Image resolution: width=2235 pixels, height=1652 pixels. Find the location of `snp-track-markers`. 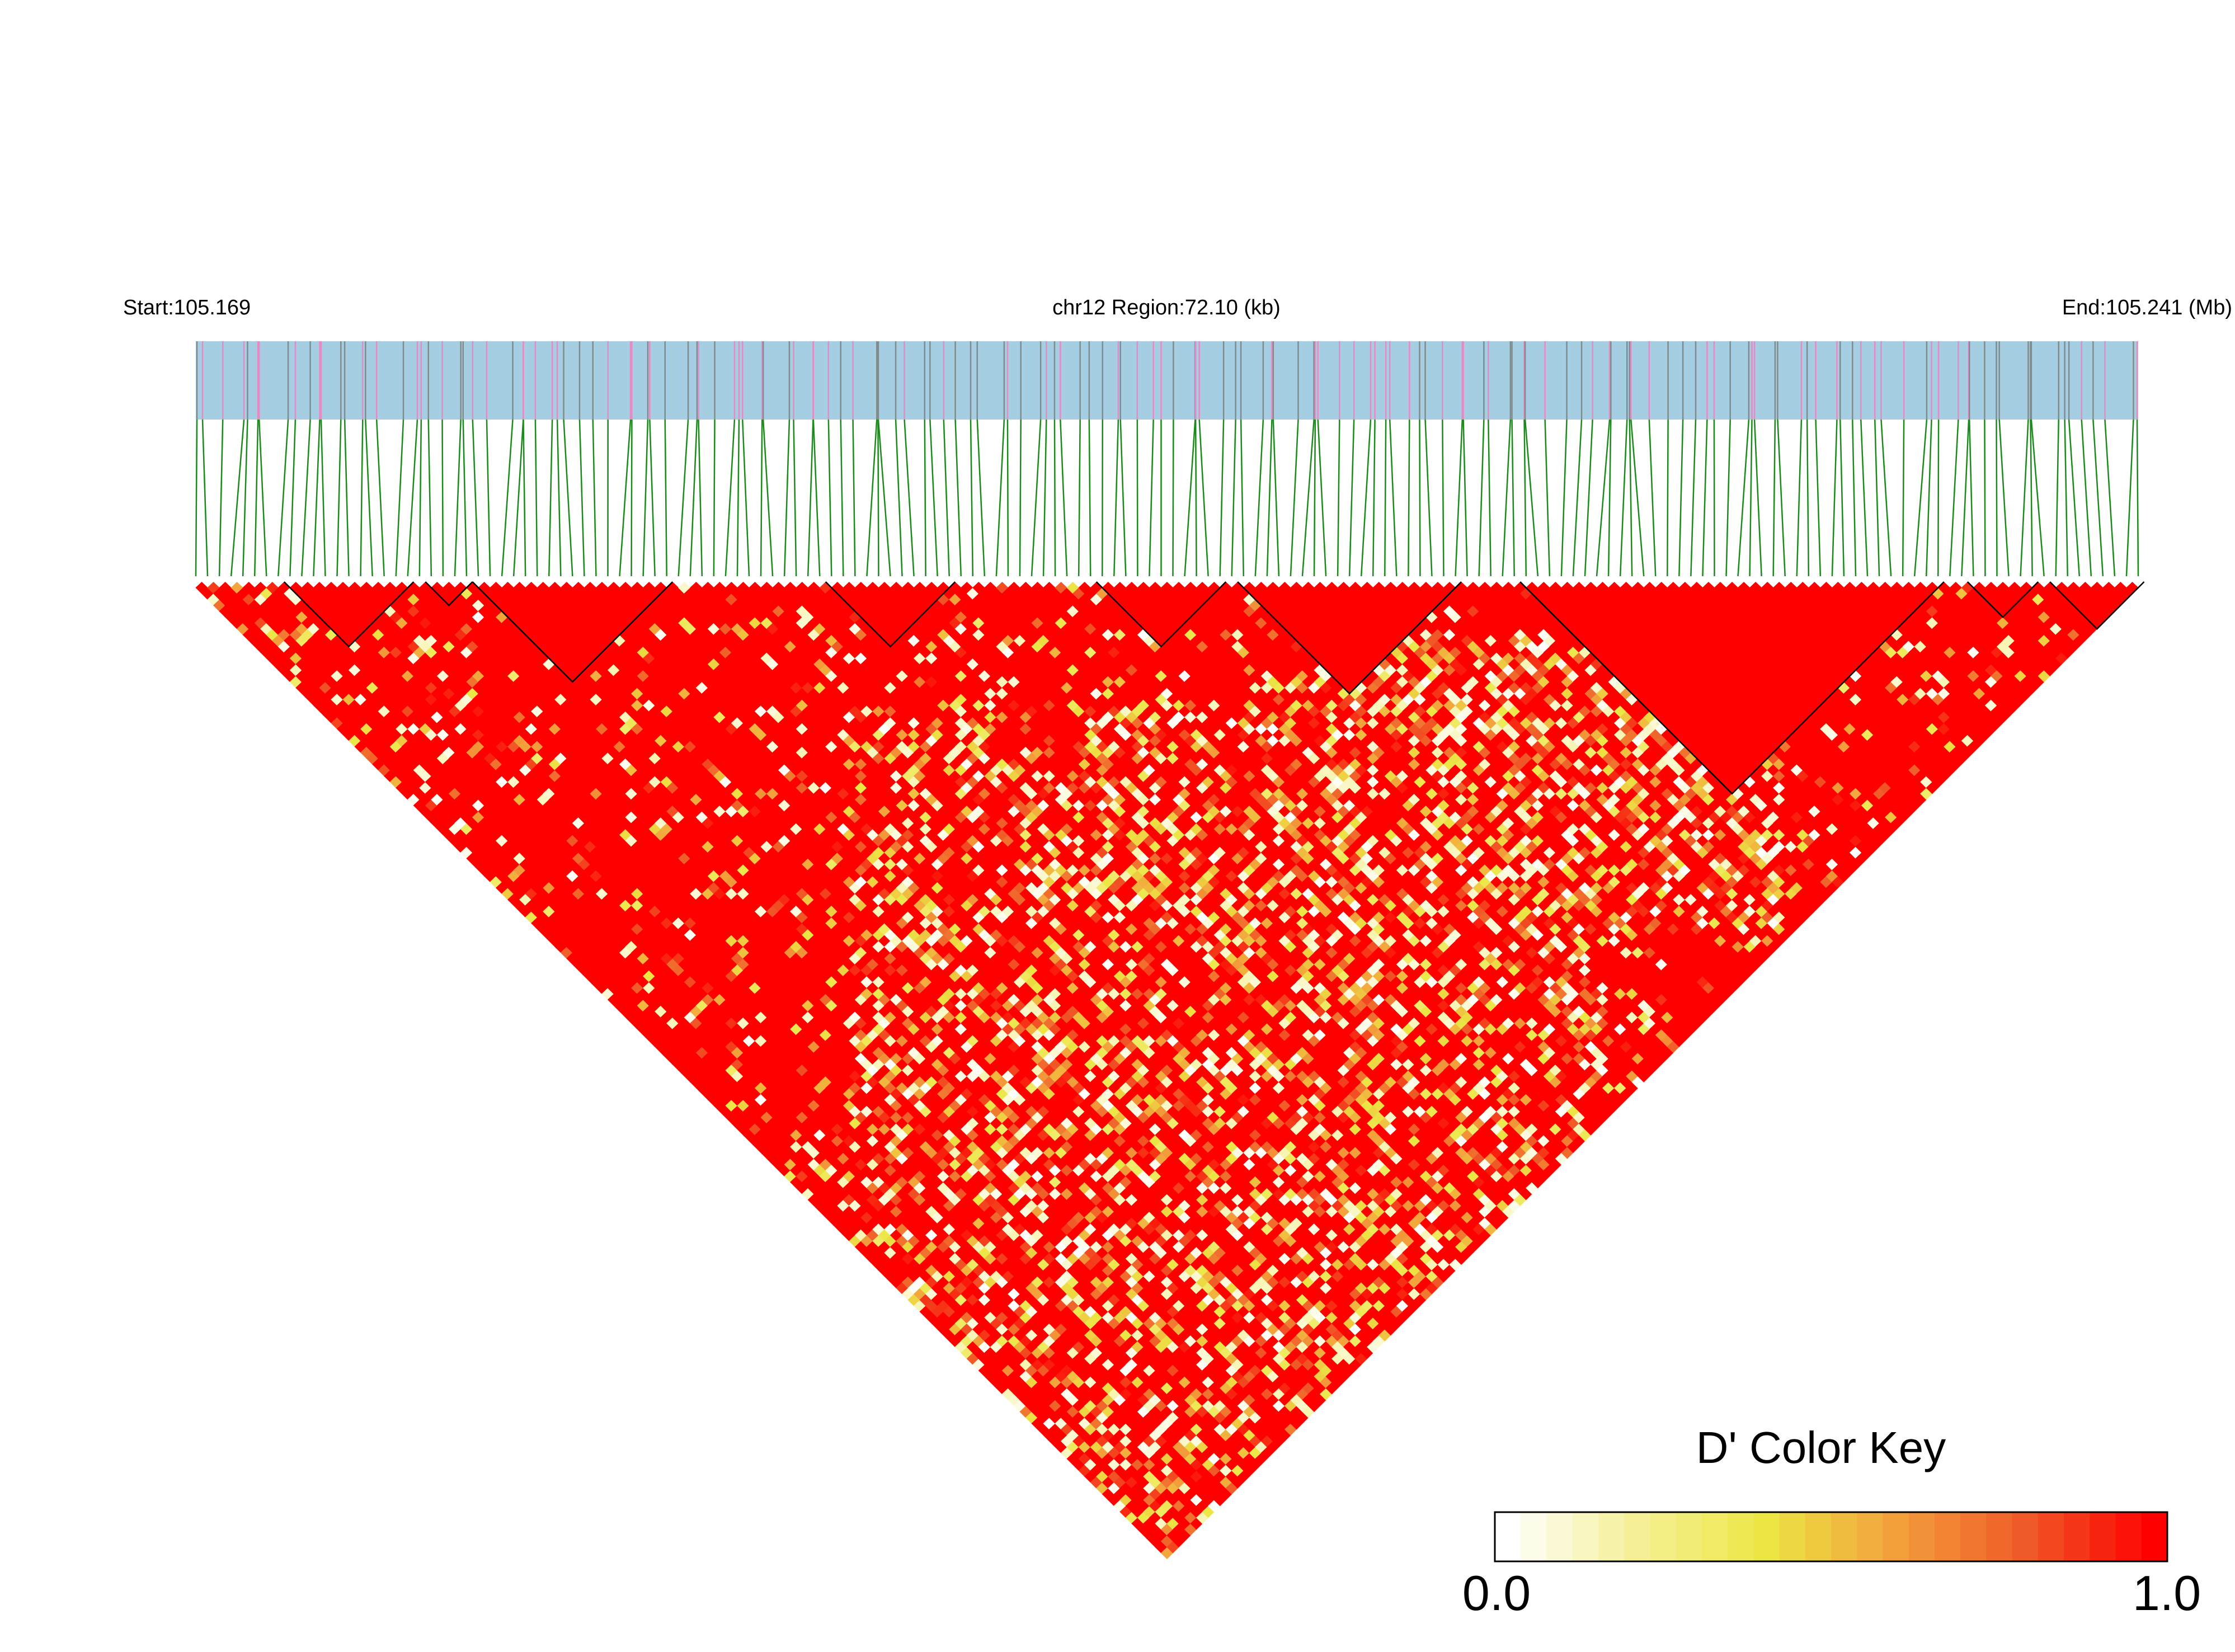

snp-track-markers is located at coordinates (1167, 381).